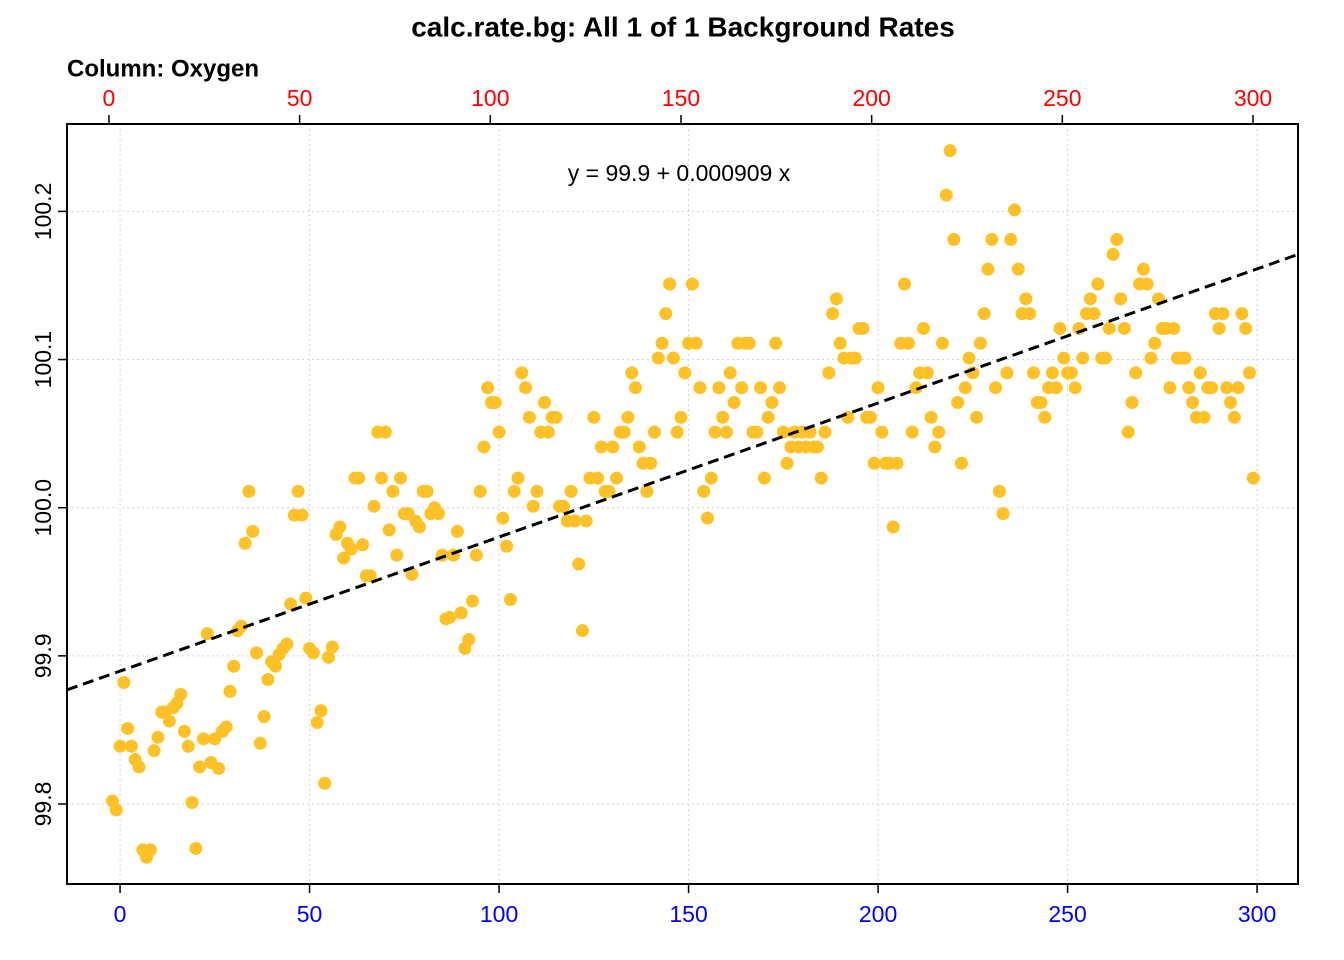  What do you see at coordinates (1062, 98) in the screenshot?
I see `x2-tick-label: 250` at bounding box center [1062, 98].